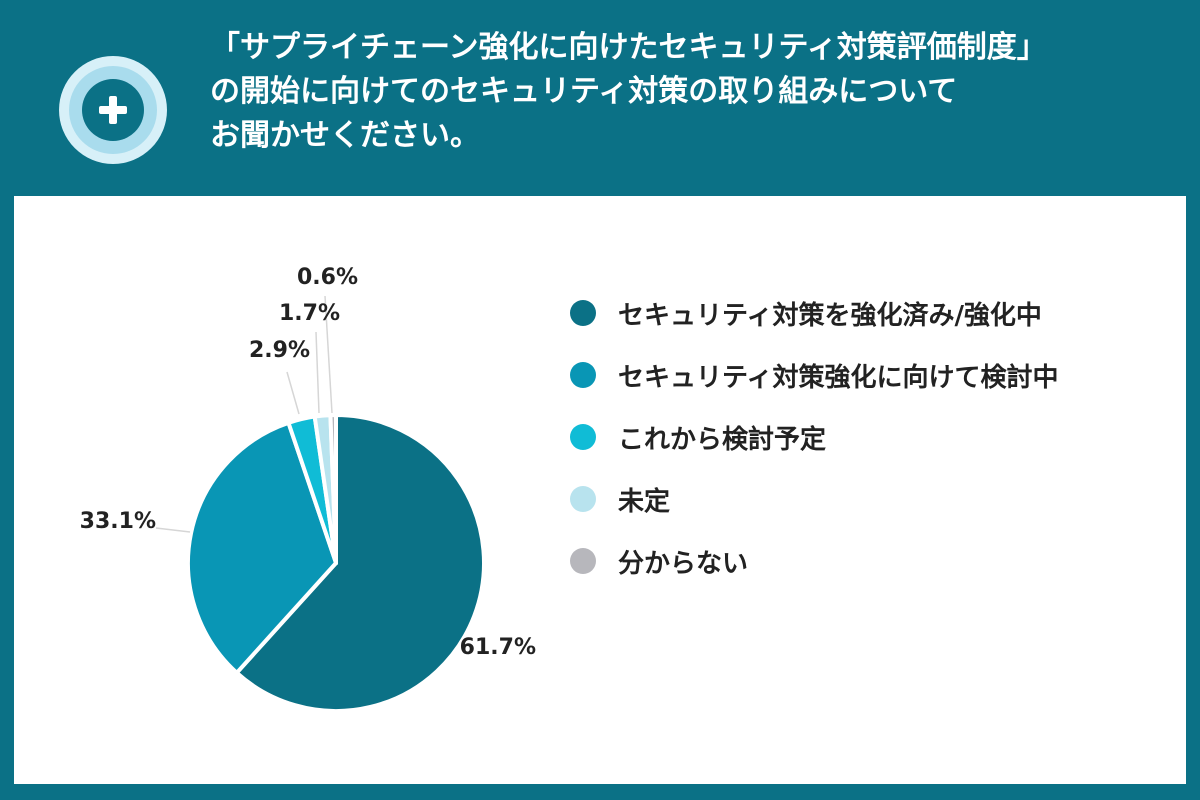 The height and width of the screenshot is (800, 1200). What do you see at coordinates (584, 91) in the screenshot?
I see `question-line: の開始に向けてのセキュリティ対策の取り組みについて` at bounding box center [584, 91].